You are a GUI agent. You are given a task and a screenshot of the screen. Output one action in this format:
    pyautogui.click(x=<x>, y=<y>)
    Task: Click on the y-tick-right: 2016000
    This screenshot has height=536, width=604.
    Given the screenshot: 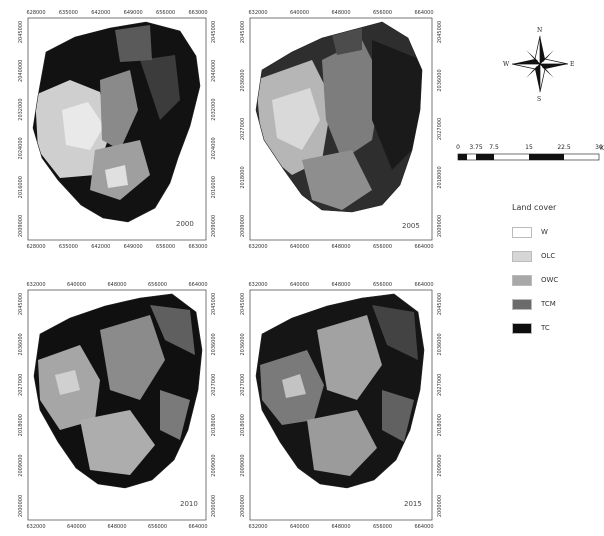 What is the action you would take?
    pyautogui.click(x=214, y=187)
    